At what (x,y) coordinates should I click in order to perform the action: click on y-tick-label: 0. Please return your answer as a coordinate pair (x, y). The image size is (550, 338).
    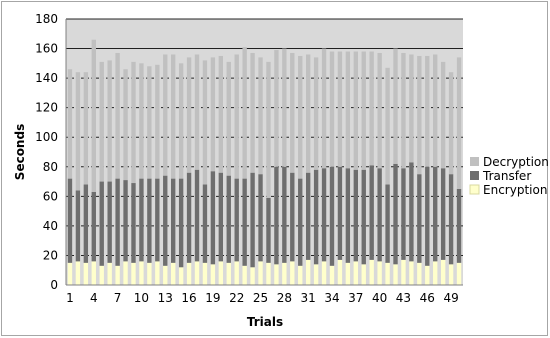
    Looking at the image, I should click on (54, 285).